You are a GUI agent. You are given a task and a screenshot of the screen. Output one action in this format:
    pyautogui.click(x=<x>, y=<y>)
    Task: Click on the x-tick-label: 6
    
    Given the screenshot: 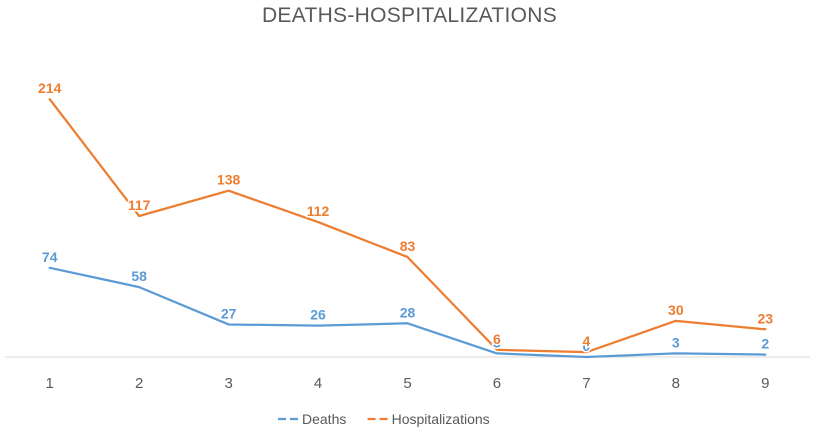 What is the action you would take?
    pyautogui.click(x=497, y=383)
    